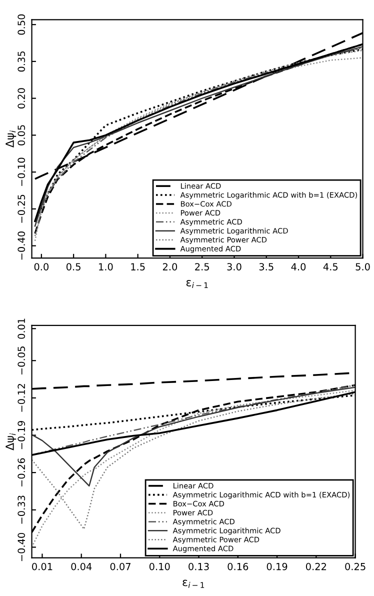 Image resolution: width=374 pixels, height=596 pixels. Describe the element at coordinates (22, 472) in the screenshot. I see `y-tick-label: −0.26` at that location.